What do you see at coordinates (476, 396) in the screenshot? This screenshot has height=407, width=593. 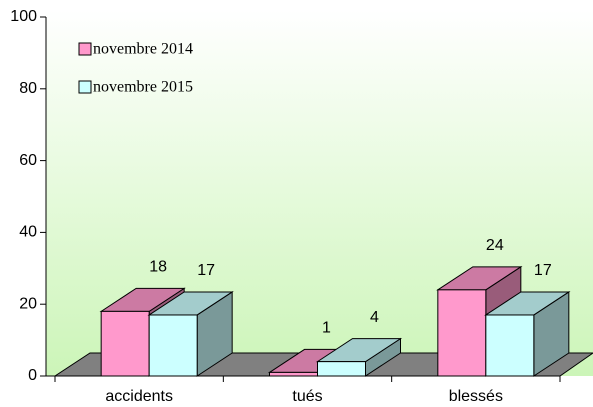 I see `x-tick-label: blessés` at bounding box center [476, 396].